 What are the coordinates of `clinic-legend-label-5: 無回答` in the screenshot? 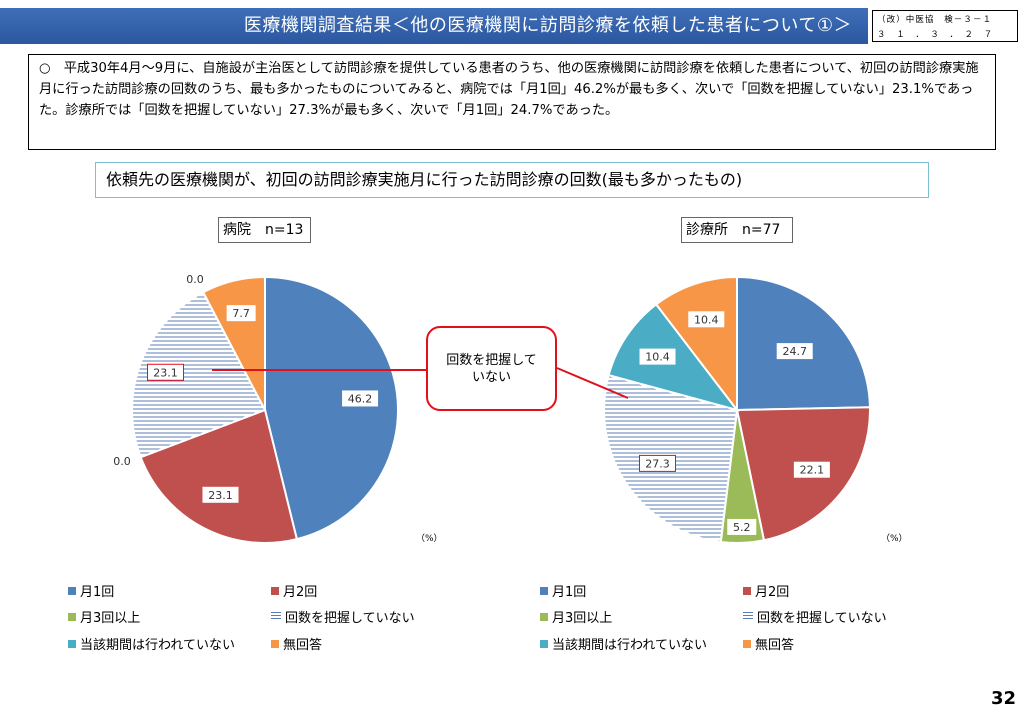 It's located at (775, 645).